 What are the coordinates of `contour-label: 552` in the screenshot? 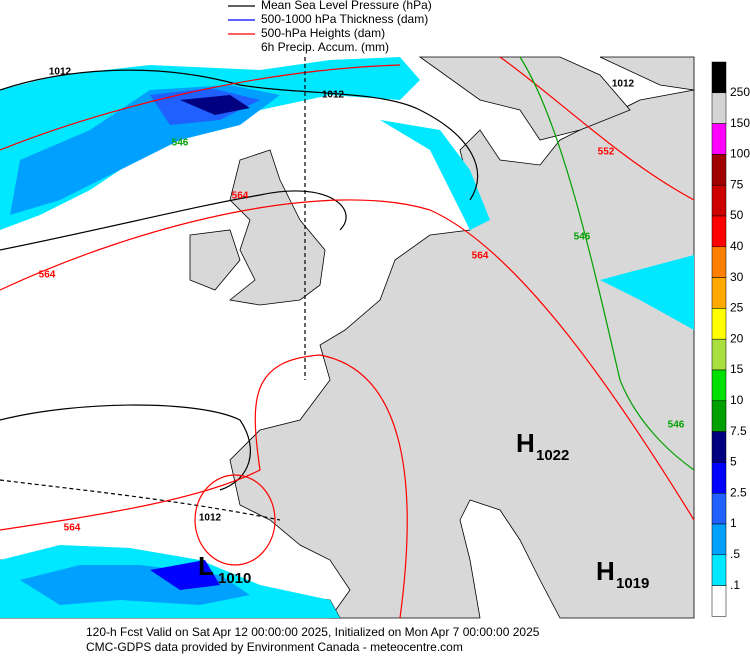 It's located at (606, 152).